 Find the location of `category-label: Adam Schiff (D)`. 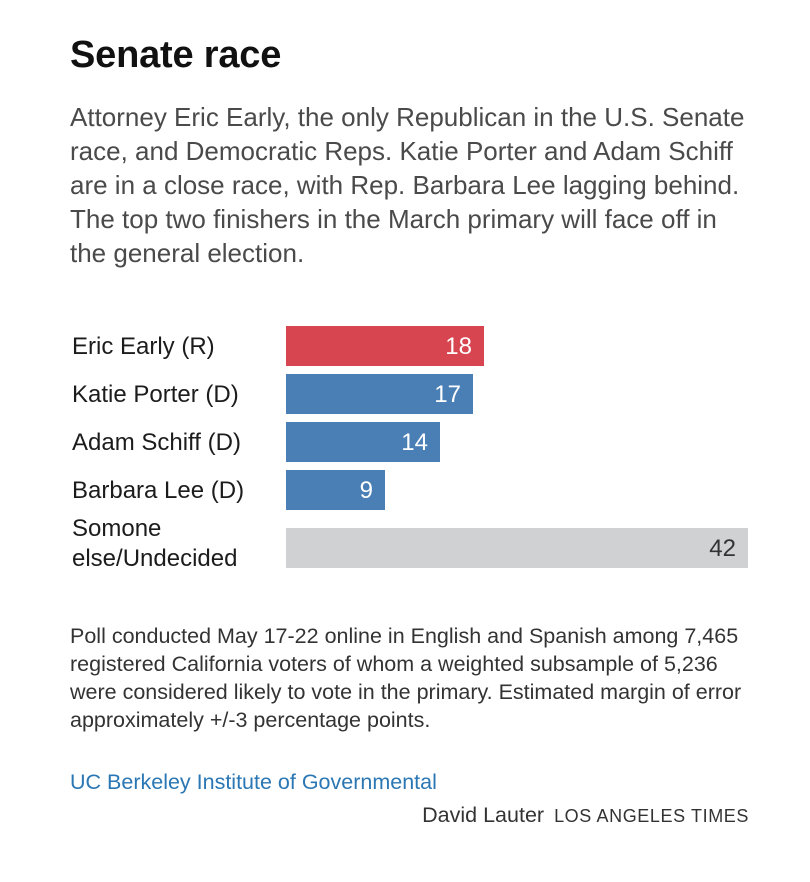

category-label: Adam Schiff (D) is located at coordinates (156, 442).